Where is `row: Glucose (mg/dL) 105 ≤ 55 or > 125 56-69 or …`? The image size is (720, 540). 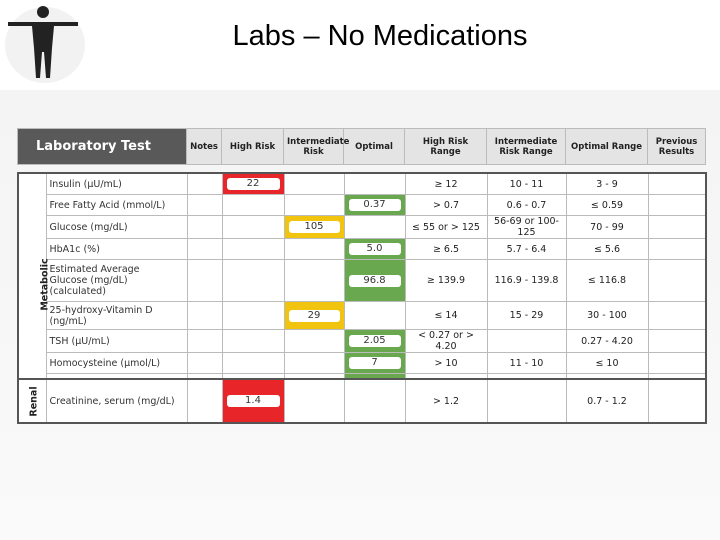
row: Glucose (mg/dL) 105 ≤ 55 or > 125 56-69 or … is located at coordinates (362, 227).